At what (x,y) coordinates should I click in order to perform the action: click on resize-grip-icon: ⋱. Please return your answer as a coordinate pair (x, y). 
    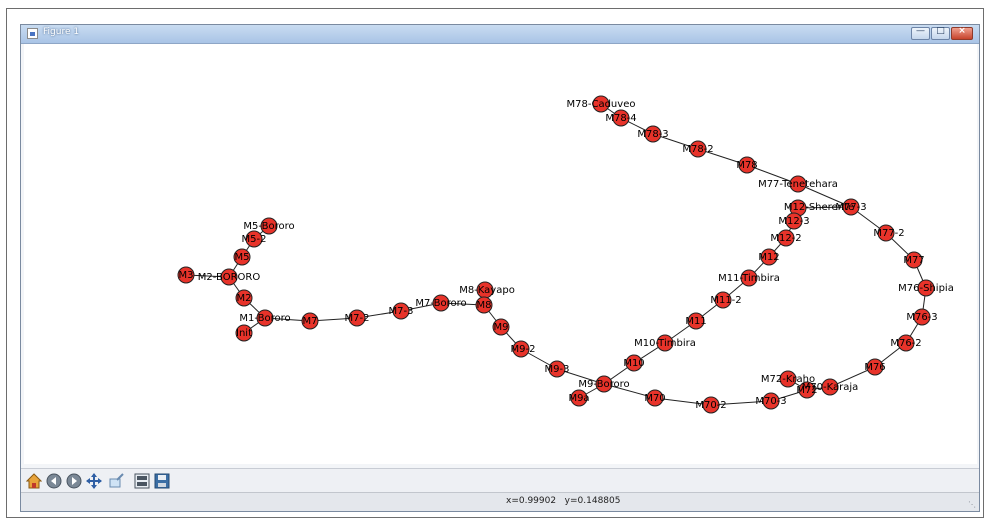
    Looking at the image, I should click on (972, 504).